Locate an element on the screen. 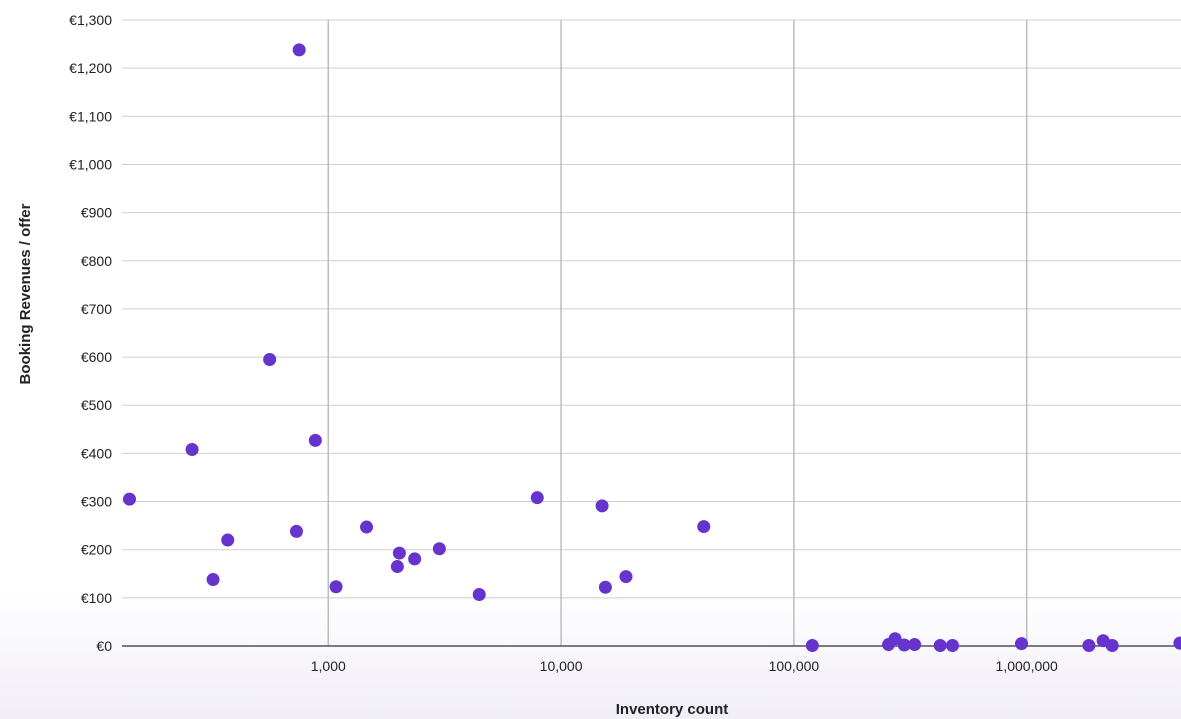 The image size is (1181, 719). y-tick-label: €300 is located at coordinates (96, 502).